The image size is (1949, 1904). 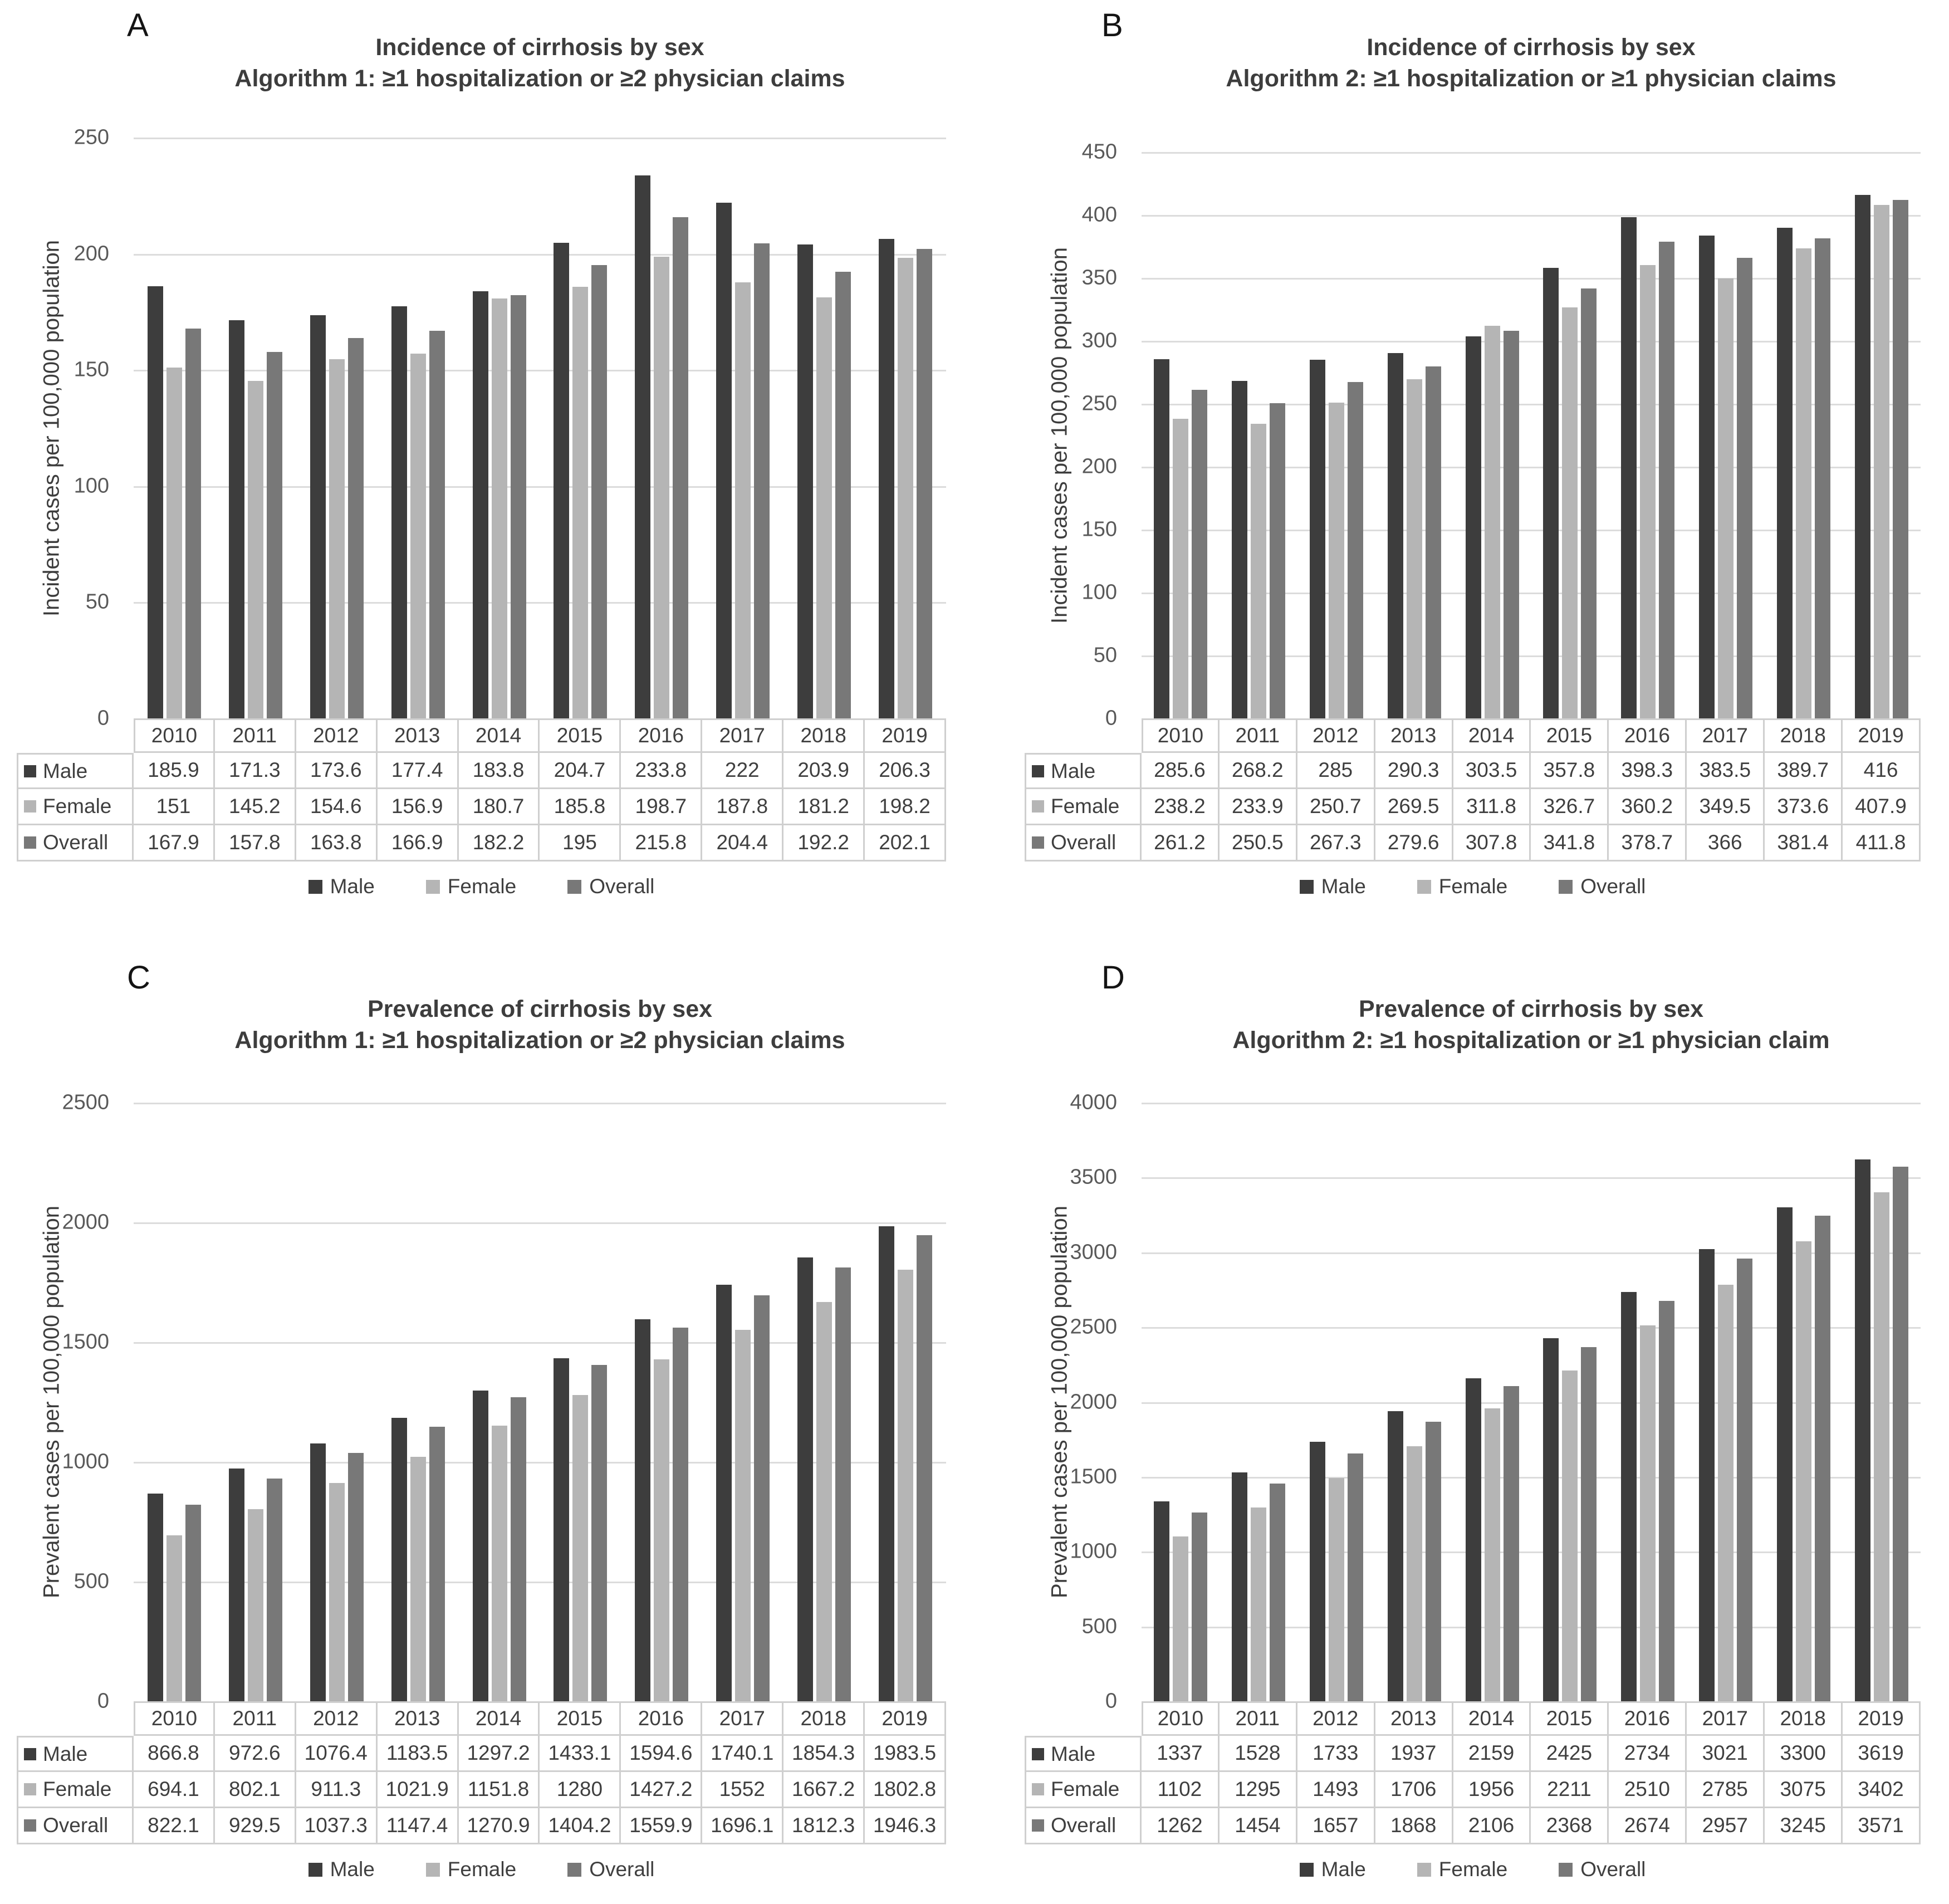 I want to click on chart-legend: Male Female Overall, so click(x=481, y=1869).